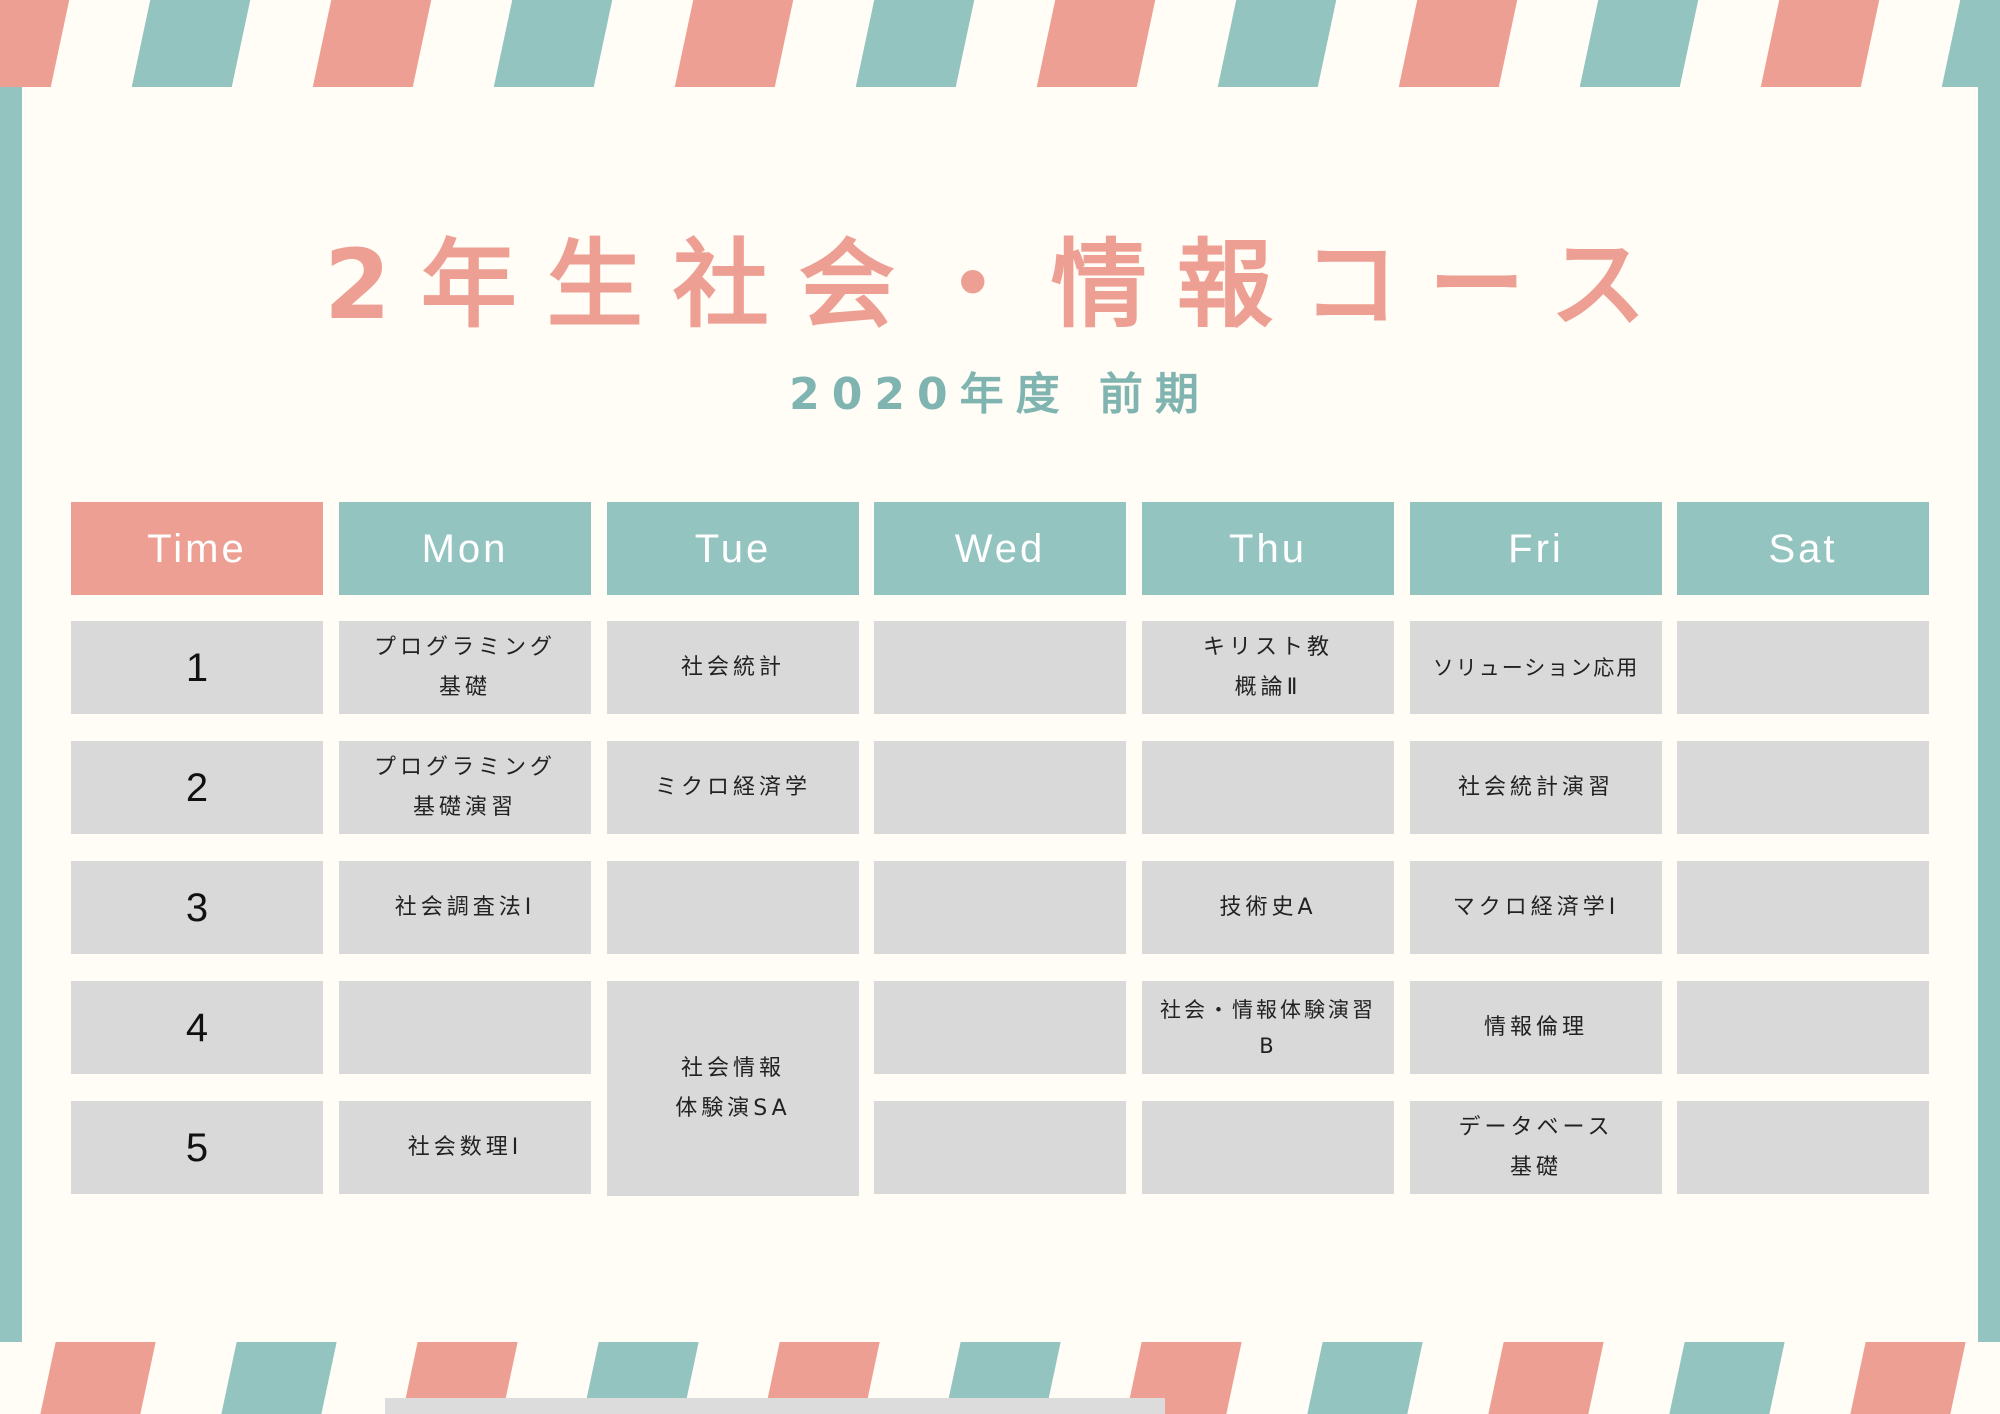  I want to click on left-border-bar, so click(11, 714).